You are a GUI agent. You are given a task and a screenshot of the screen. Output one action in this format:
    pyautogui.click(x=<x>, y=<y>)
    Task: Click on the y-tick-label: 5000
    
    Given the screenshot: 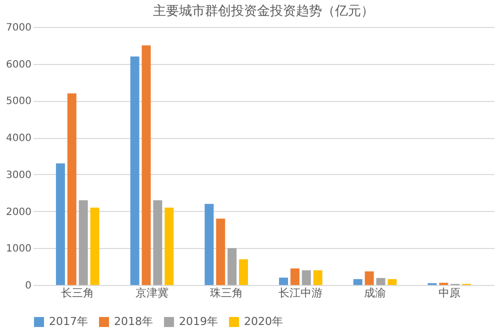 What is the action you would take?
    pyautogui.click(x=19, y=102)
    